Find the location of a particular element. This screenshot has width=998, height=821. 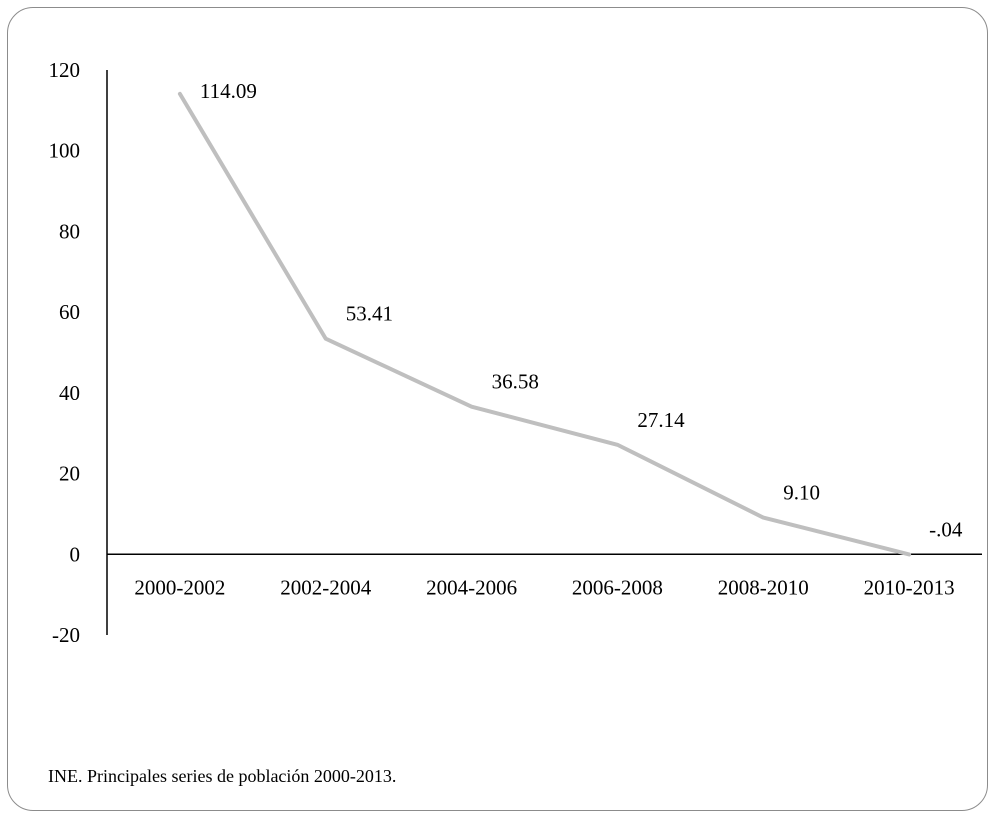

x-category-label: 2010-2013 is located at coordinates (909, 587).